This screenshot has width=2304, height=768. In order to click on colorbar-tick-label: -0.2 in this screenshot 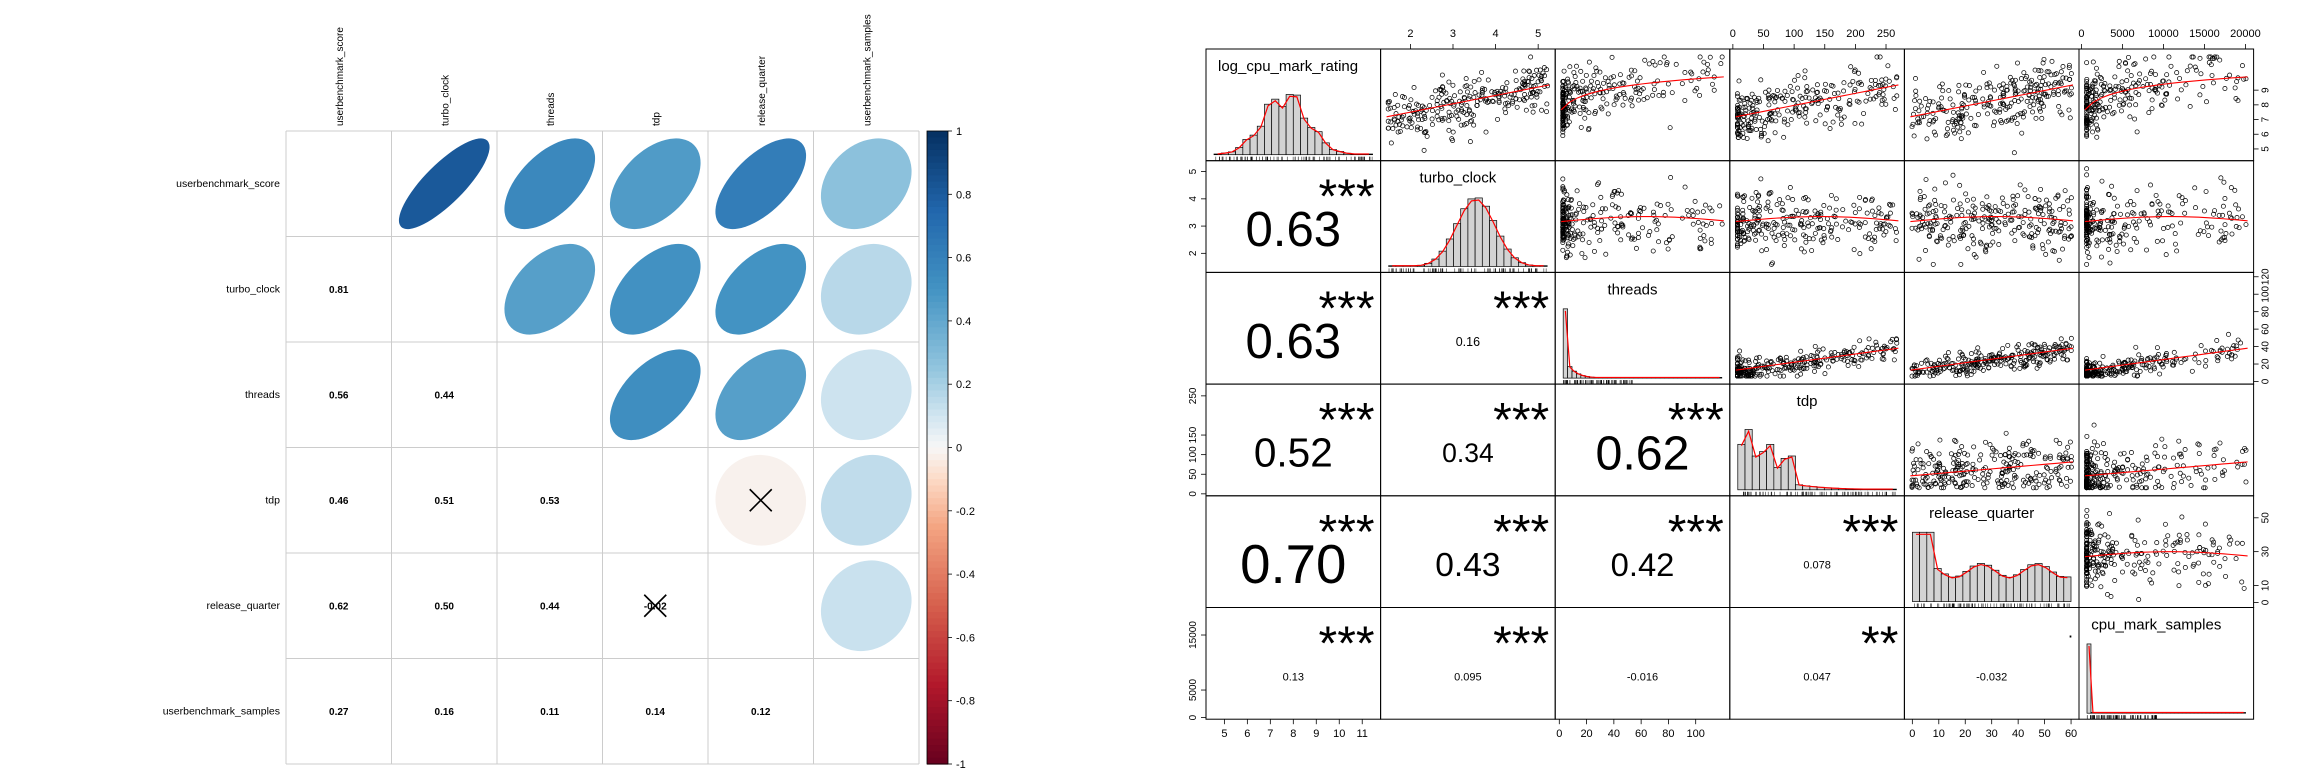, I will do `click(965, 512)`.